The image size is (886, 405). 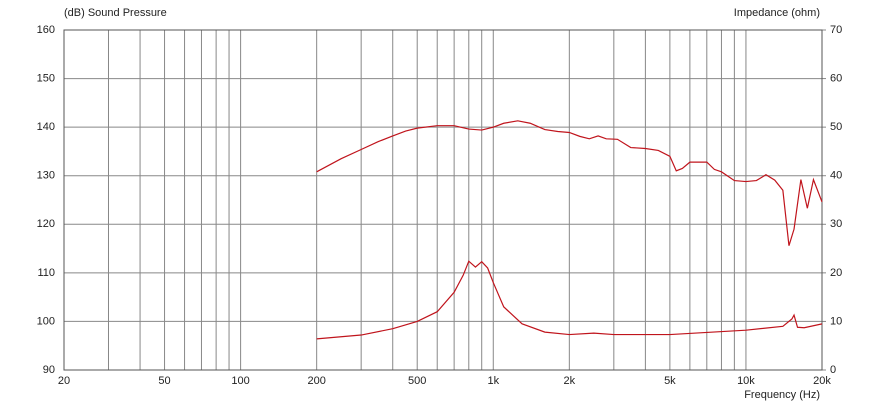 What do you see at coordinates (836, 30) in the screenshot?
I see `y2-tick-label: 70` at bounding box center [836, 30].